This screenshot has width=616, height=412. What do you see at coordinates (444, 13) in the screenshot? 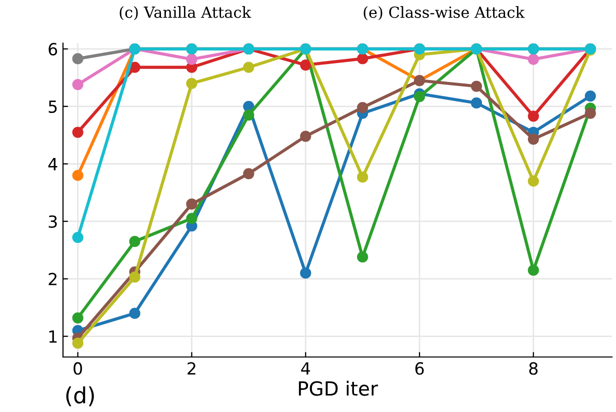
I see `text: (e) Class-wise Attack` at bounding box center [444, 13].